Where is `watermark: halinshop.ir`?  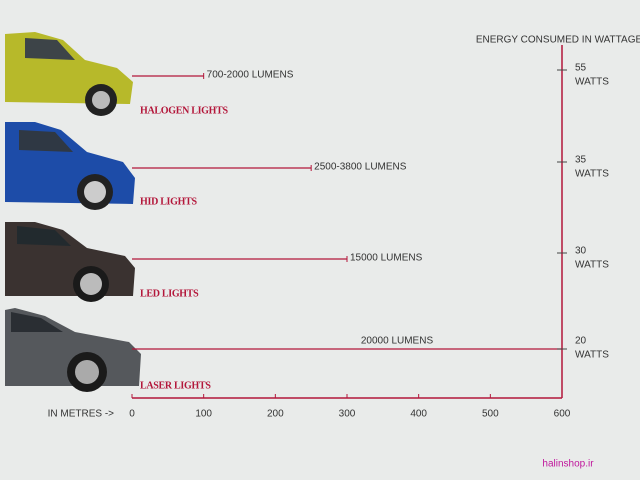 watermark: halinshop.ir is located at coordinates (568, 464).